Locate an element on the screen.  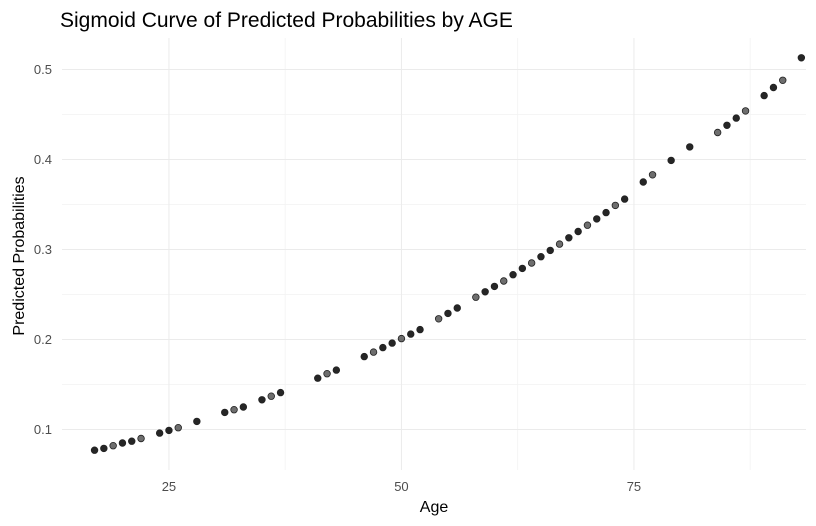
y-tick-label: 0.2 is located at coordinates (43, 339).